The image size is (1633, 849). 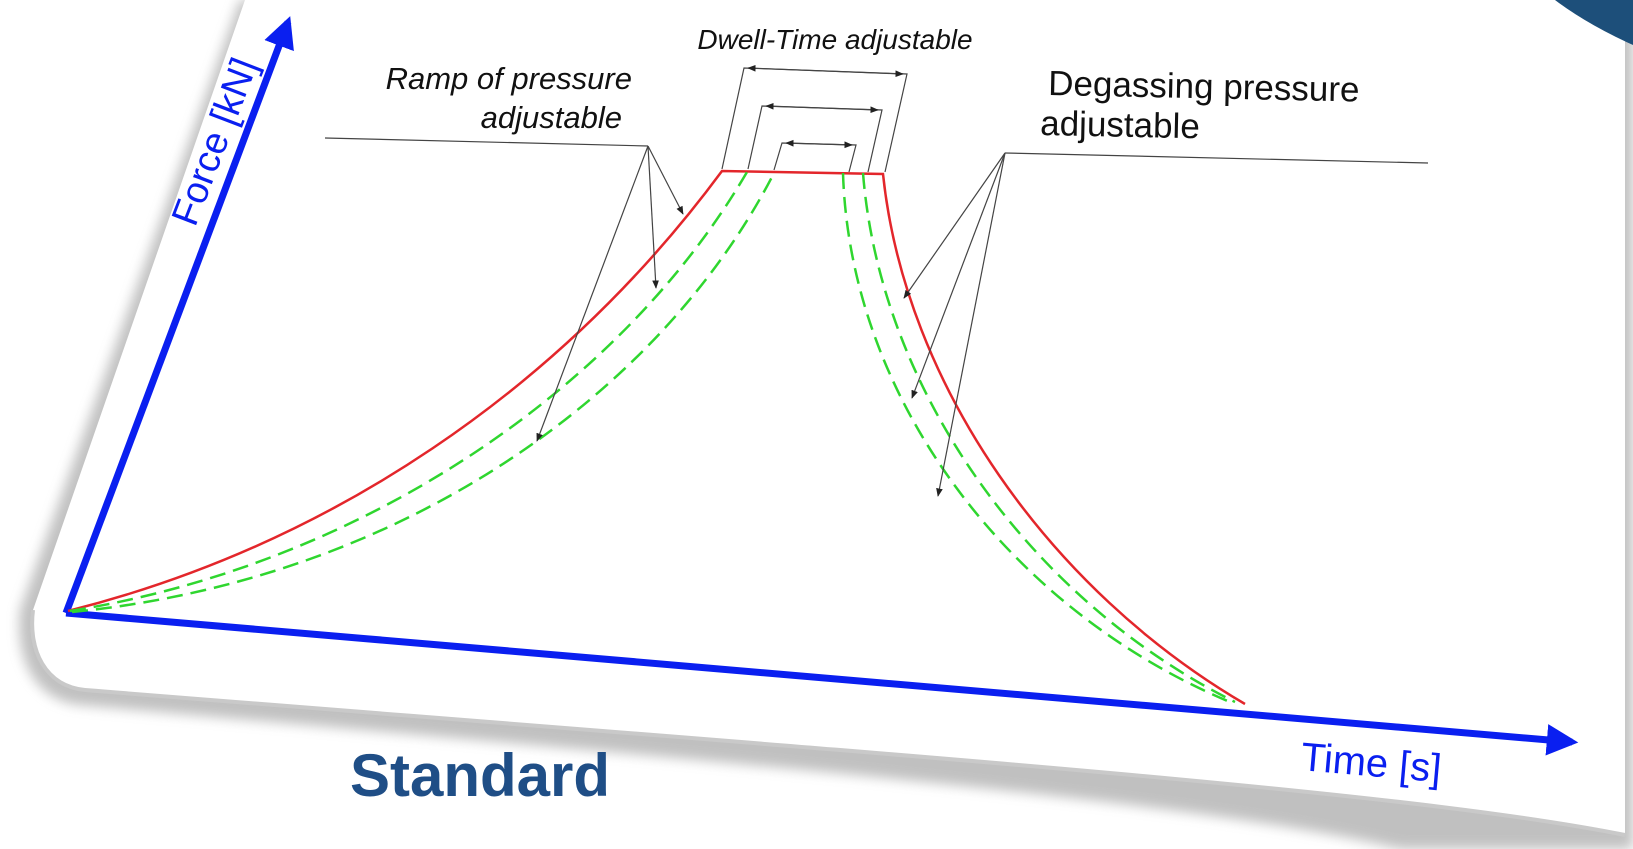 I want to click on corner-accent, so click(x=1594, y=22).